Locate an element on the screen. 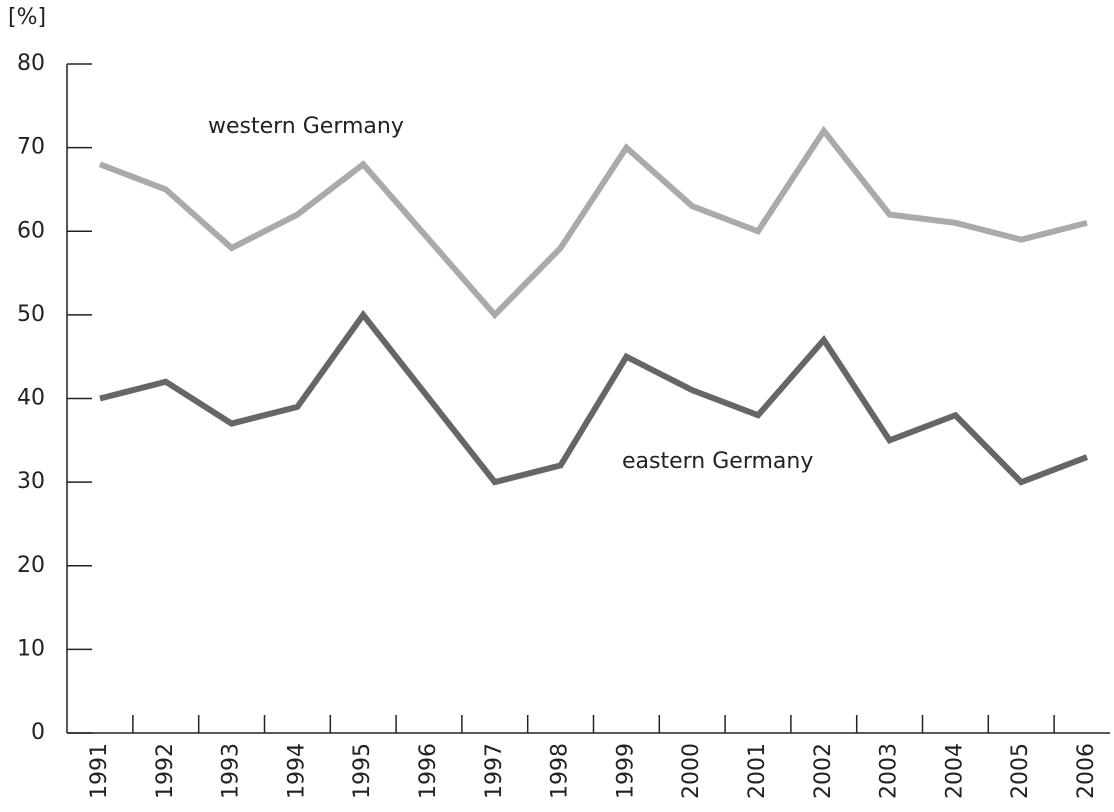 The height and width of the screenshot is (812, 1114). y-tick-label: 30 is located at coordinates (31, 481).